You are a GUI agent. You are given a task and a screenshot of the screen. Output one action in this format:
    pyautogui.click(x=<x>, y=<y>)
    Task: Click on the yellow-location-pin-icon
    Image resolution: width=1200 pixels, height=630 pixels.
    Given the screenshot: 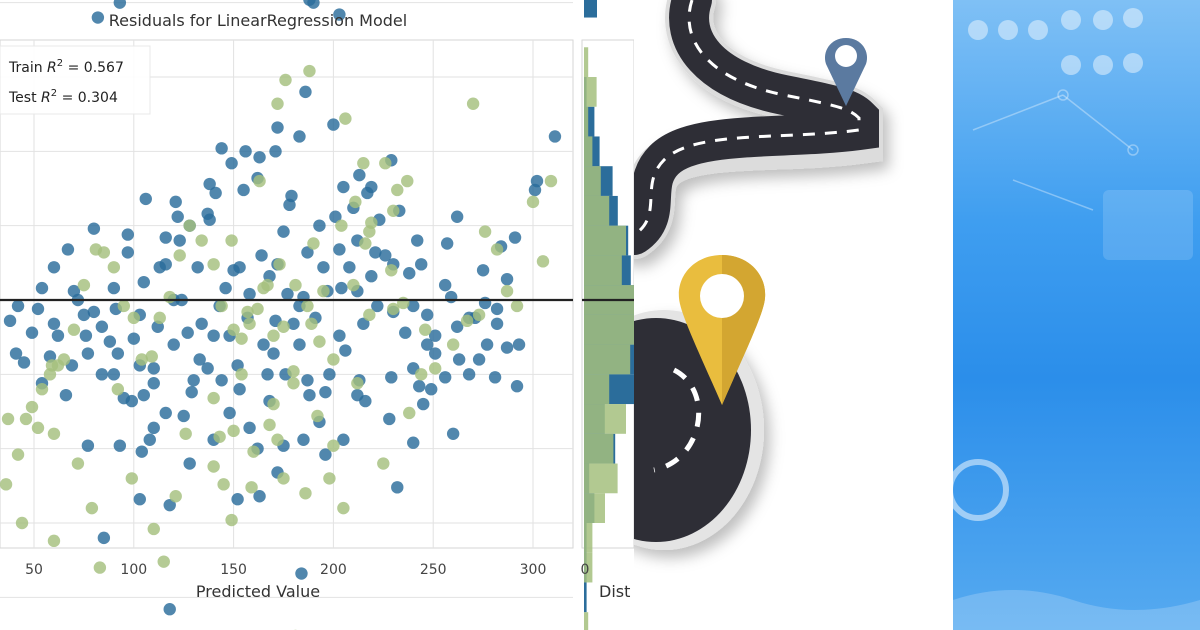 What is the action you would take?
    pyautogui.click(x=722, y=330)
    